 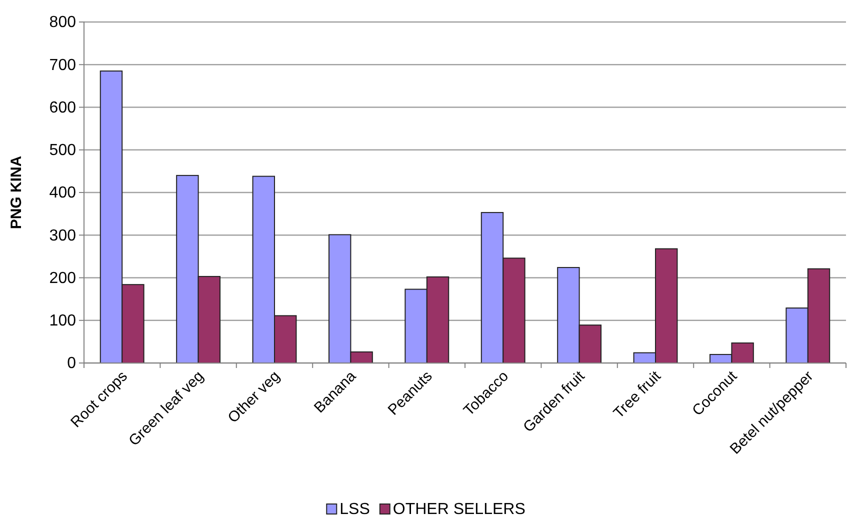 I want to click on y-tick-label: 500, so click(x=62, y=150).